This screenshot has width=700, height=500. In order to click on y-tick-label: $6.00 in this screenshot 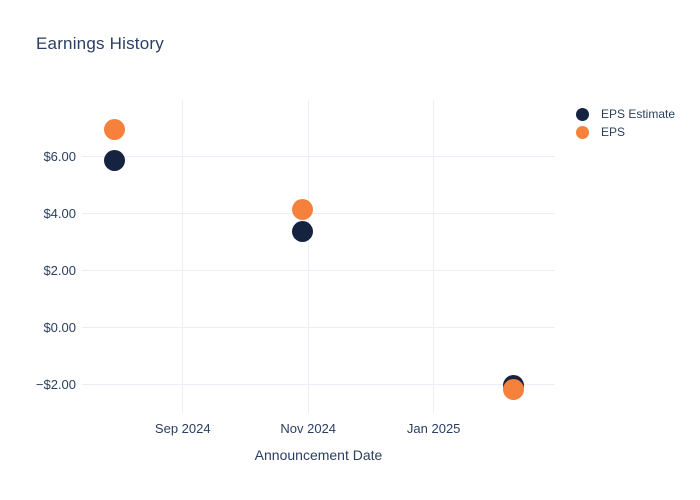, I will do `click(59, 156)`.